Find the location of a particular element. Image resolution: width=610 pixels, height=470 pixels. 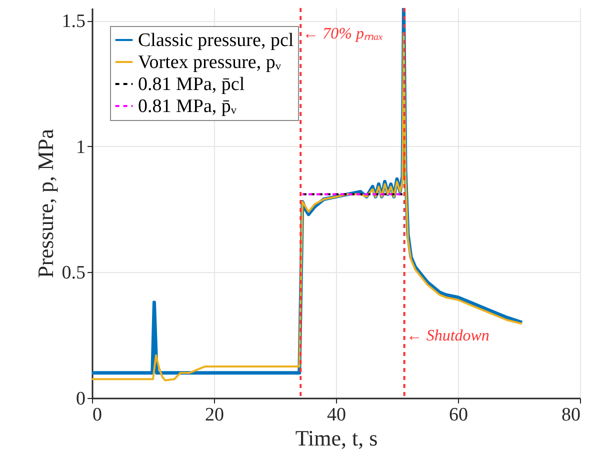

y-tick-label: 0.5 is located at coordinates (74, 273).